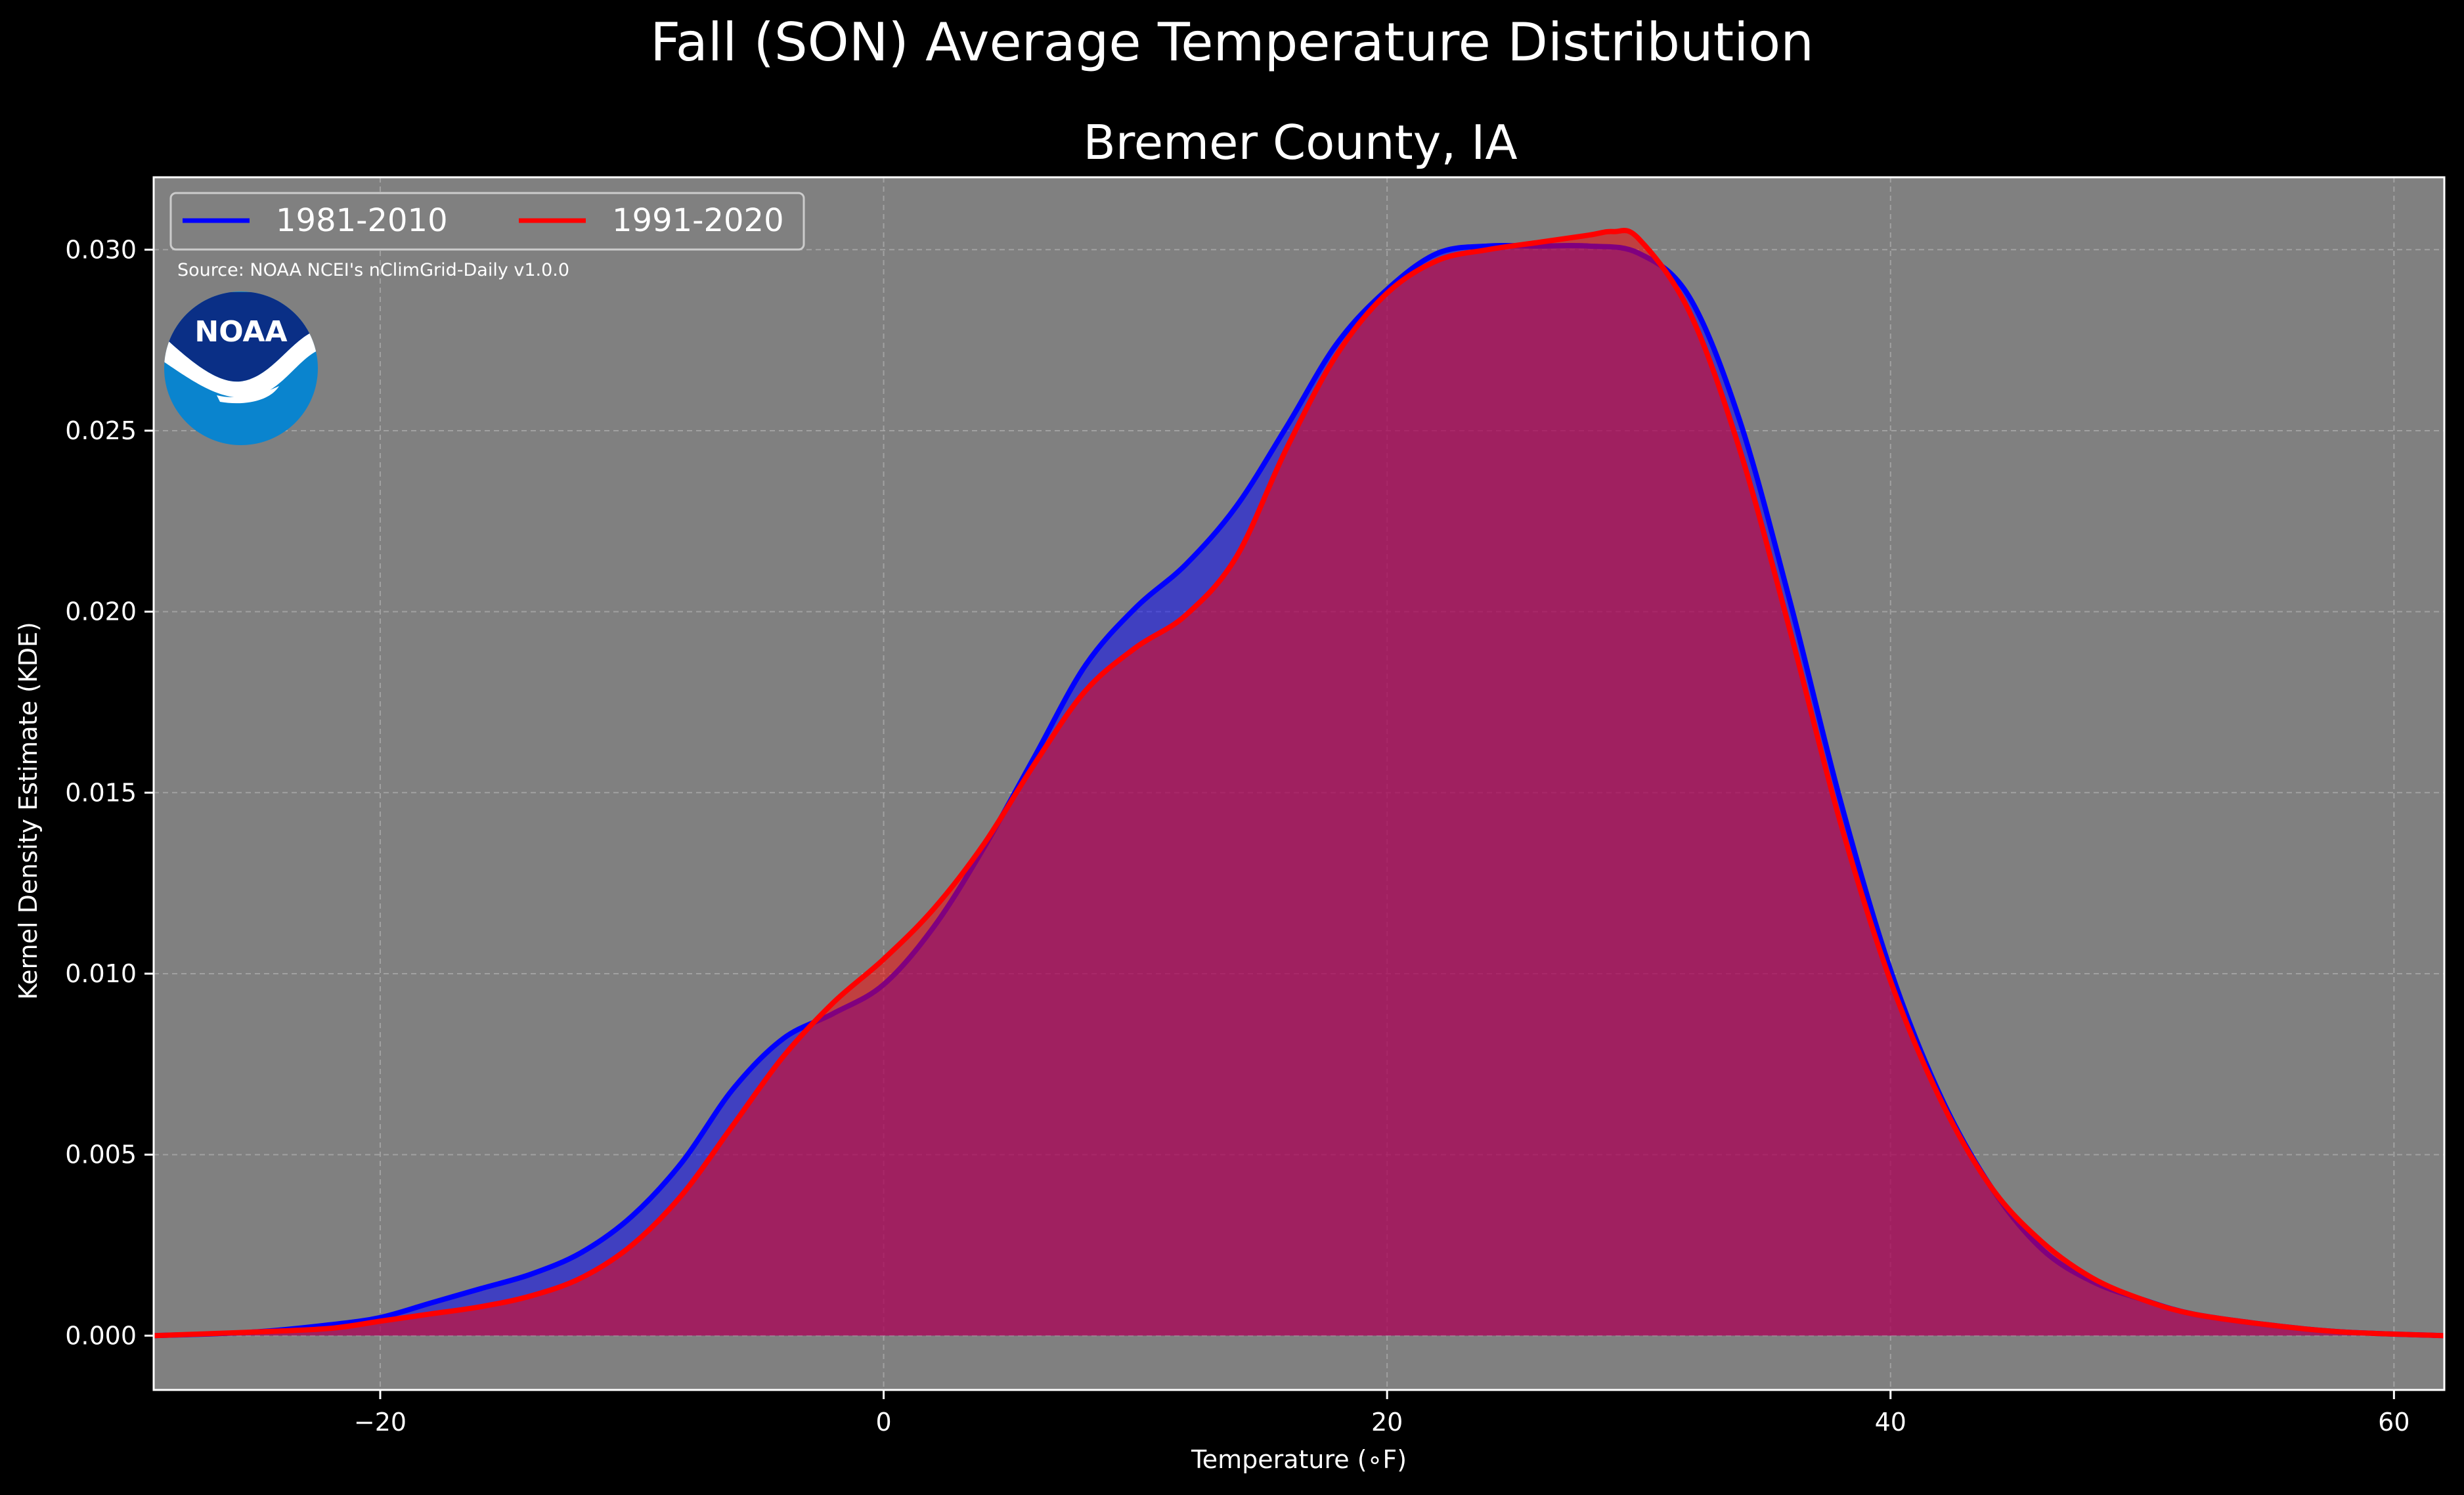 The width and height of the screenshot is (2464, 1495). What do you see at coordinates (101, 792) in the screenshot?
I see `y-tick-label: 0.015` at bounding box center [101, 792].